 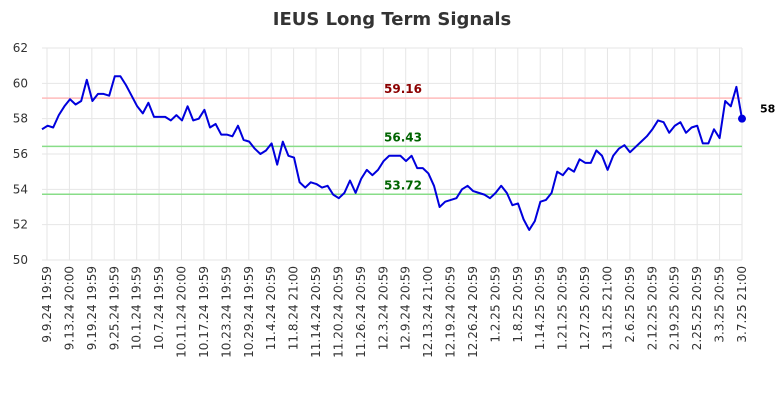 I want to click on x-tick-label: 9.25.24 19:59, so click(x=114, y=308).